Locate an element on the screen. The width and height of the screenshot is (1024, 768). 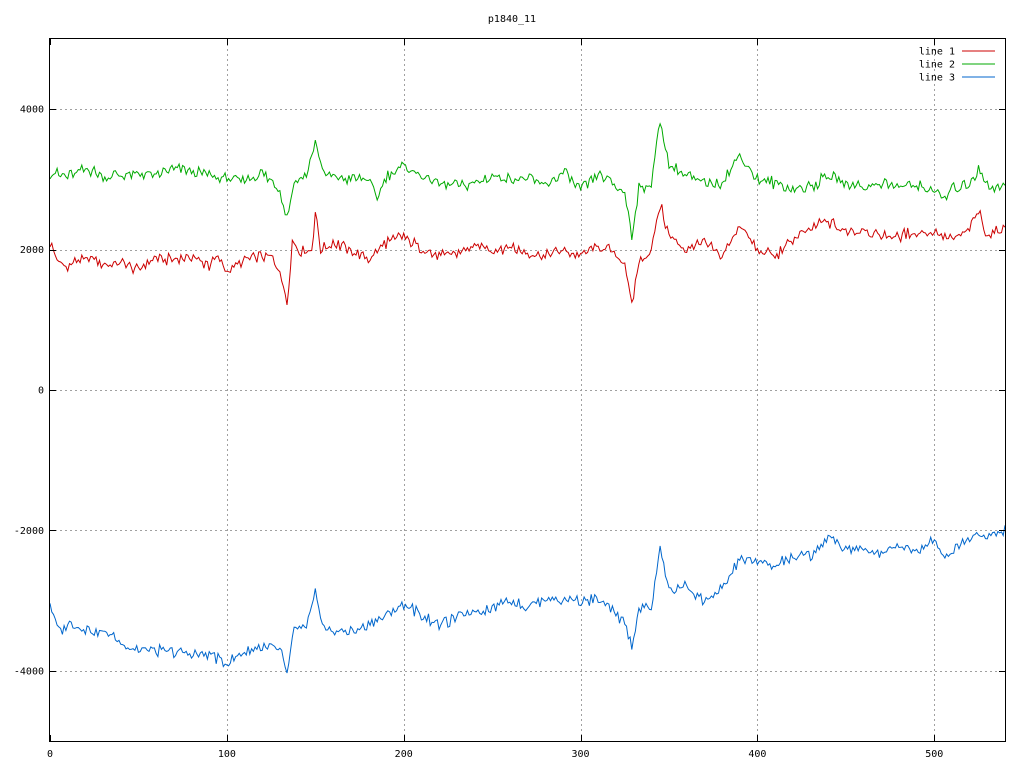
legend-label-2: line 2 is located at coordinates (937, 65).